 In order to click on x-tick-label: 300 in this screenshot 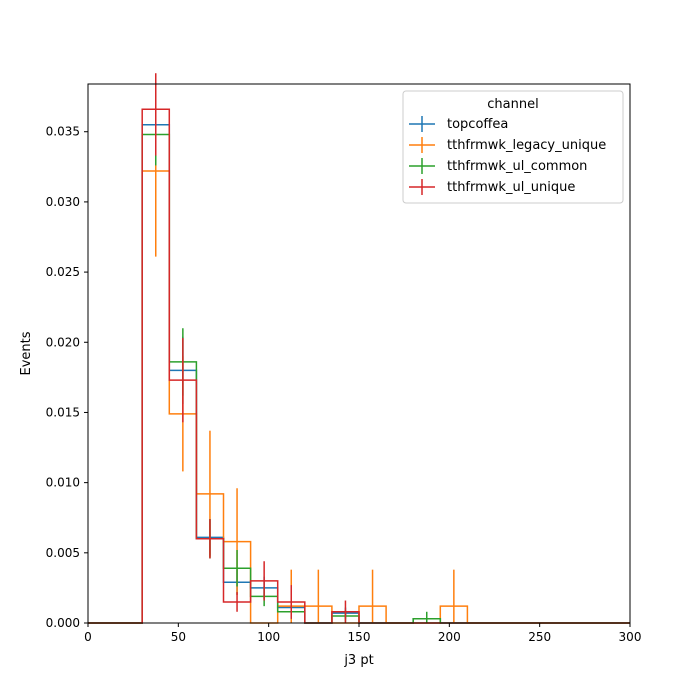, I will do `click(630, 637)`.